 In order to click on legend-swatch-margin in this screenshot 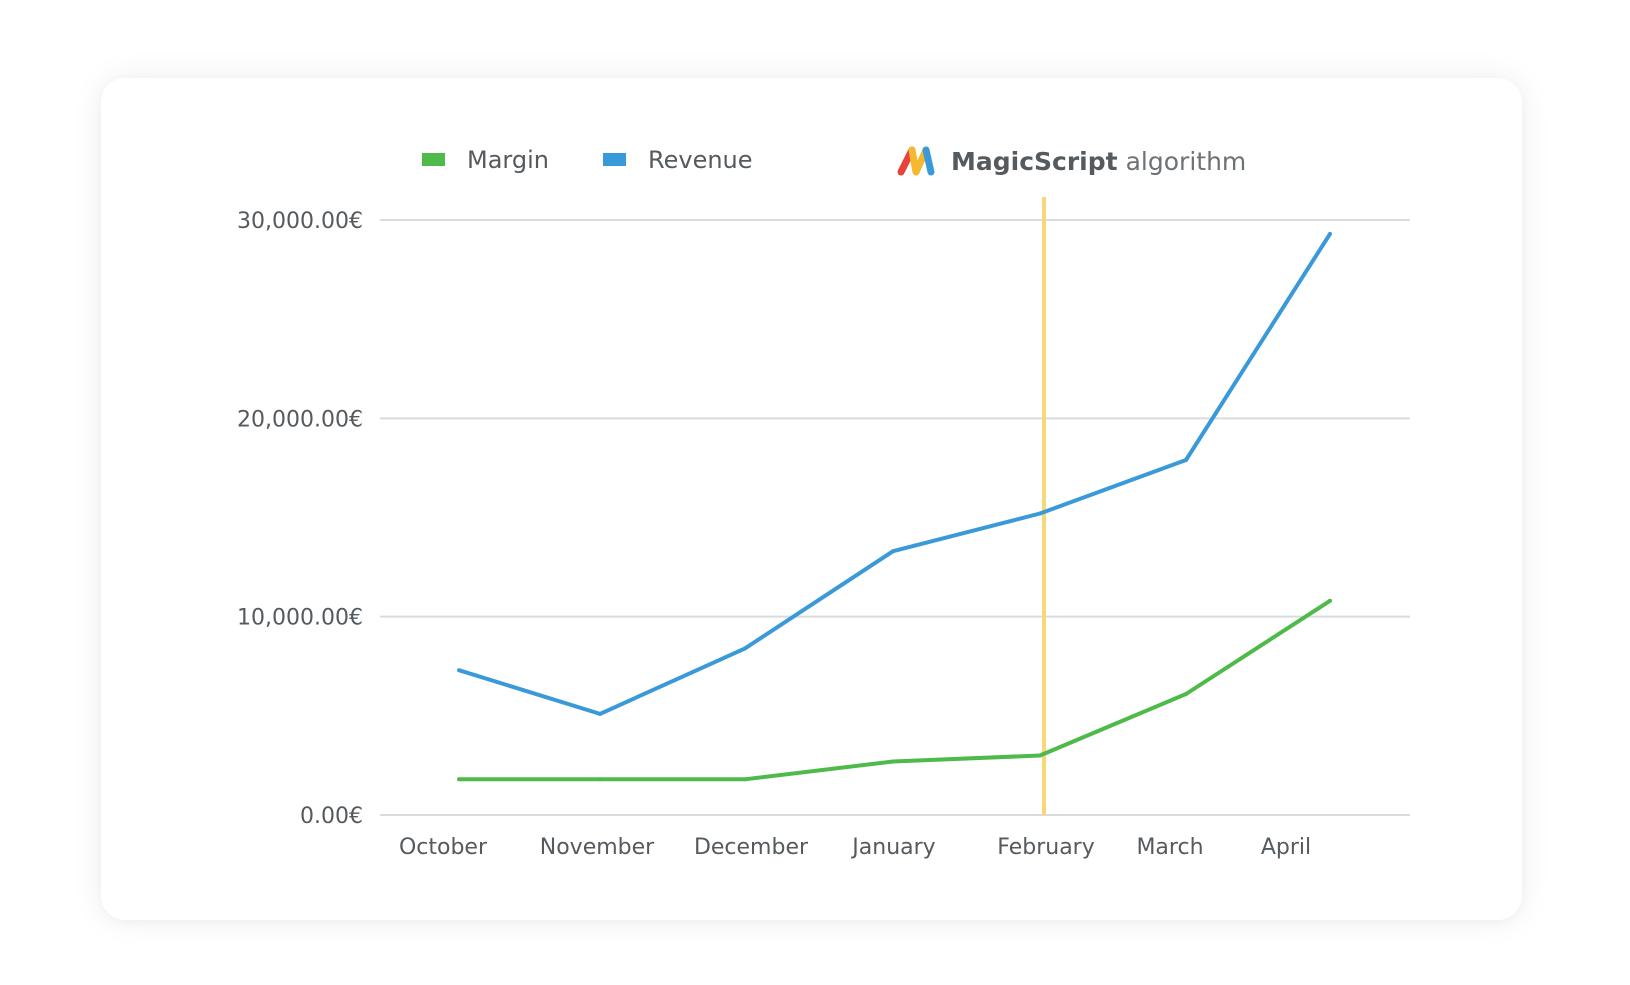, I will do `click(433, 159)`.